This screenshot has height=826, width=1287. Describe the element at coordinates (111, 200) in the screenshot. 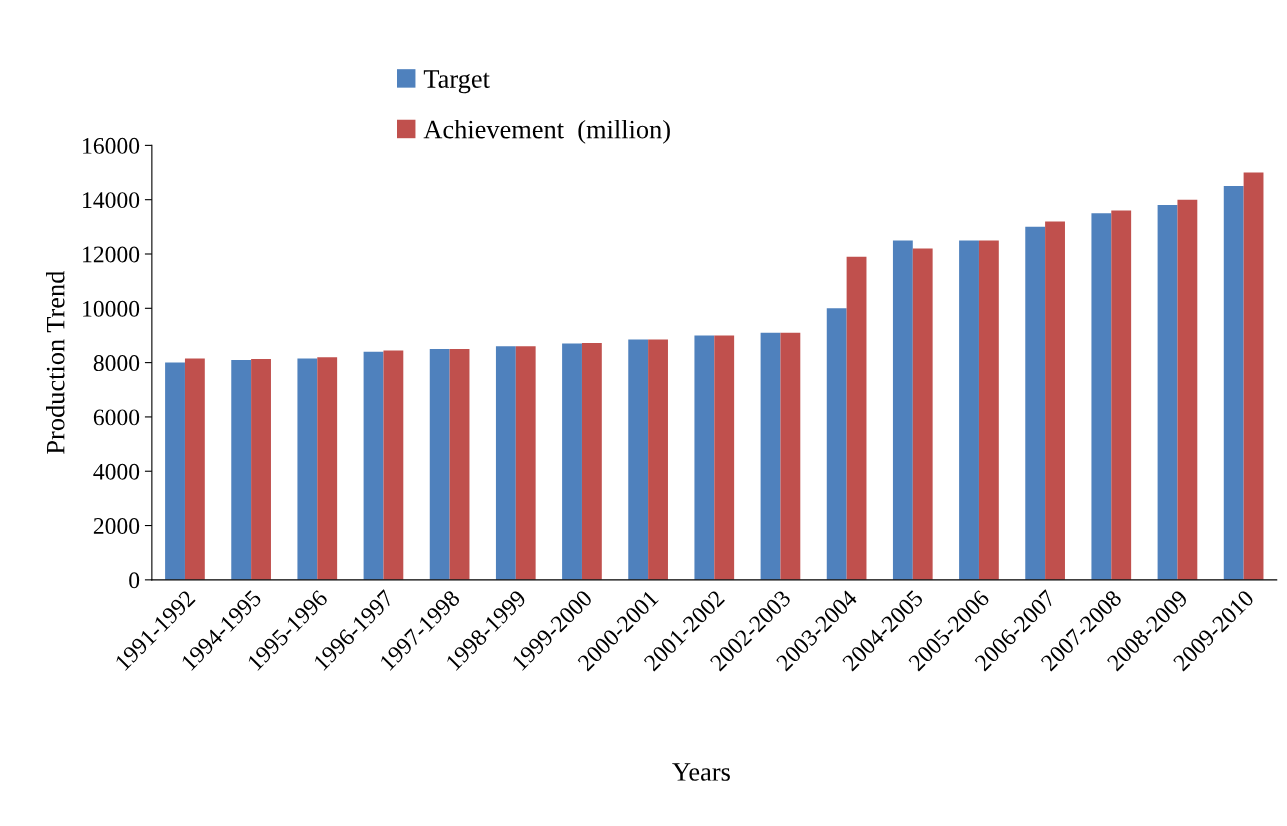

I see `y-tick-label: 14000` at that location.